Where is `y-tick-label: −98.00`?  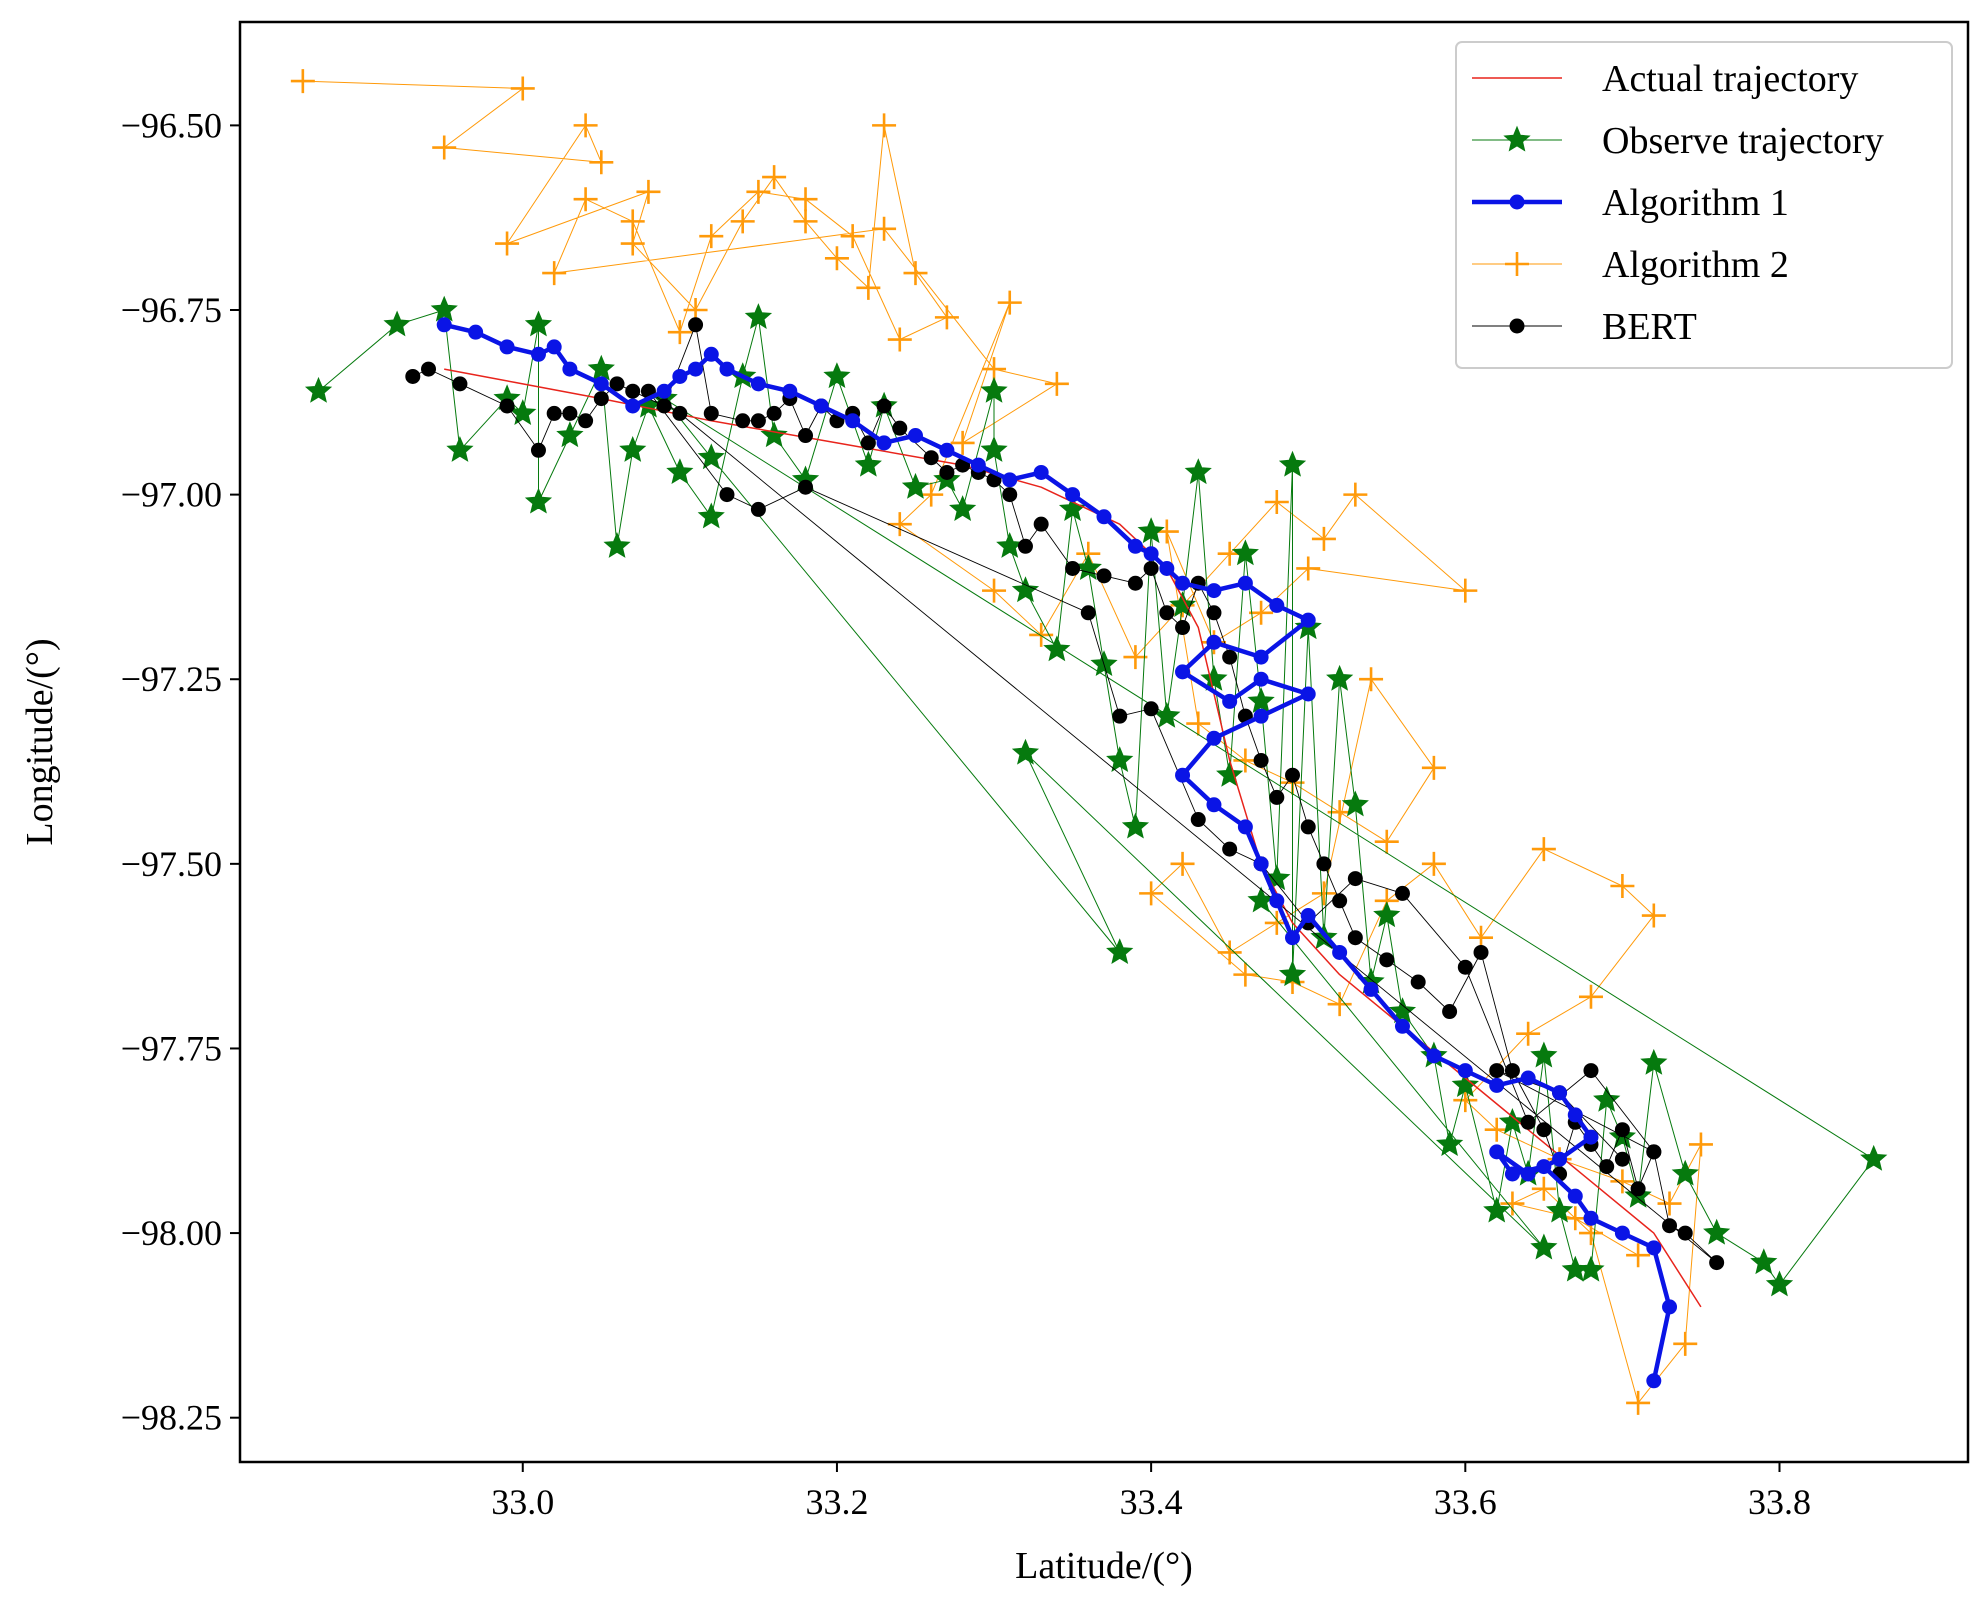
y-tick-label: −98.00 is located at coordinates (171, 1233).